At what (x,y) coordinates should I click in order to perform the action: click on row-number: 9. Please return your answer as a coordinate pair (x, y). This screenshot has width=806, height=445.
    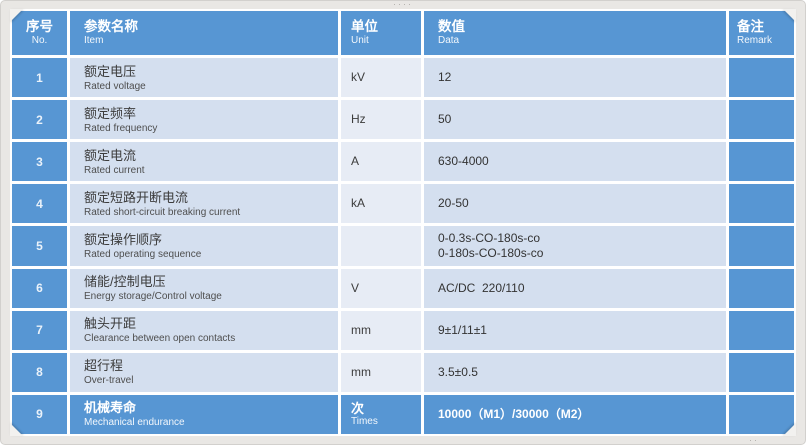
    Looking at the image, I should click on (39, 414).